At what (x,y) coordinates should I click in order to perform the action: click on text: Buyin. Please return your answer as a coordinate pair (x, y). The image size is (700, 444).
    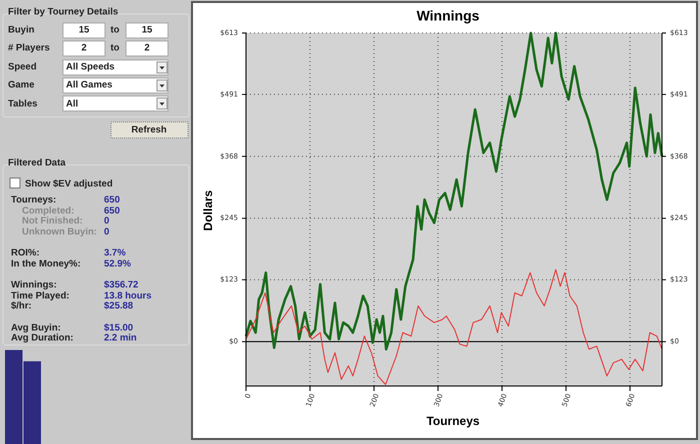
    Looking at the image, I should click on (21, 30).